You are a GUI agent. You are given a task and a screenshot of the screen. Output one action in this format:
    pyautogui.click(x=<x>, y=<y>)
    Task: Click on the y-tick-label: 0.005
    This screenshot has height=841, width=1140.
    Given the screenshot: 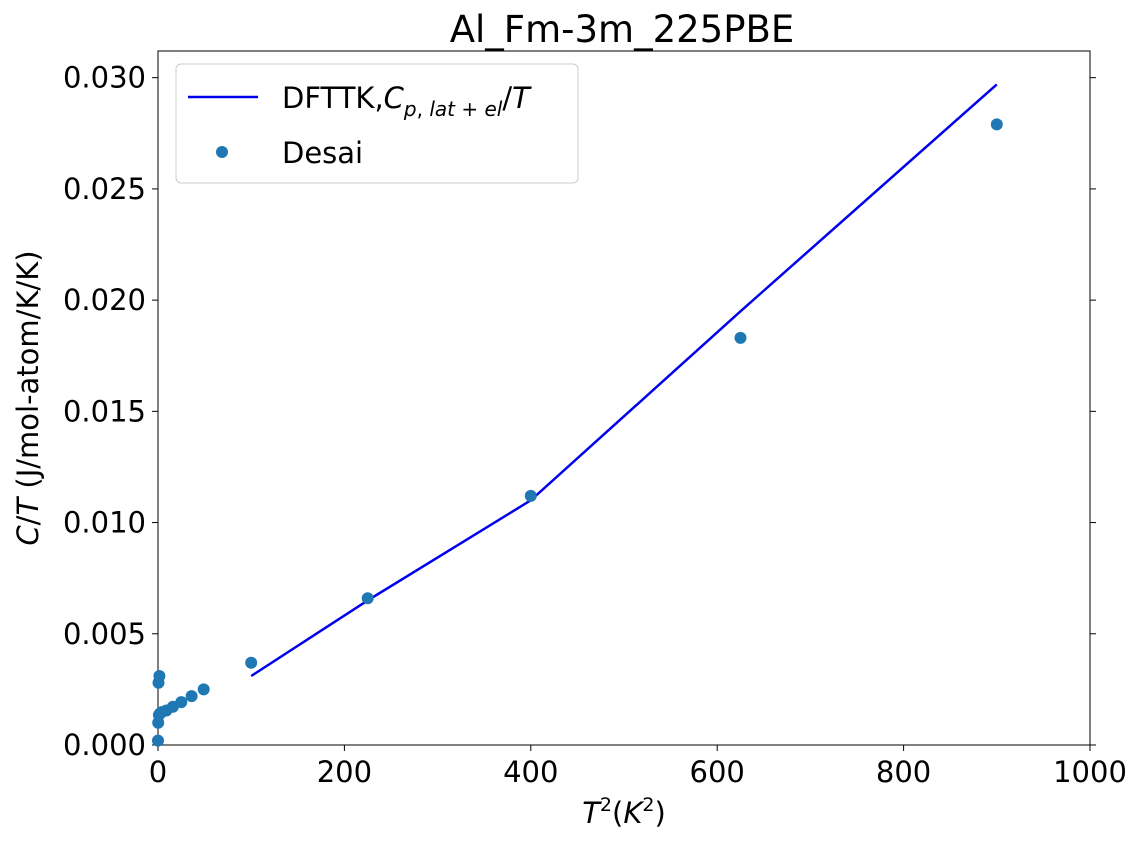 What is the action you would take?
    pyautogui.click(x=104, y=634)
    